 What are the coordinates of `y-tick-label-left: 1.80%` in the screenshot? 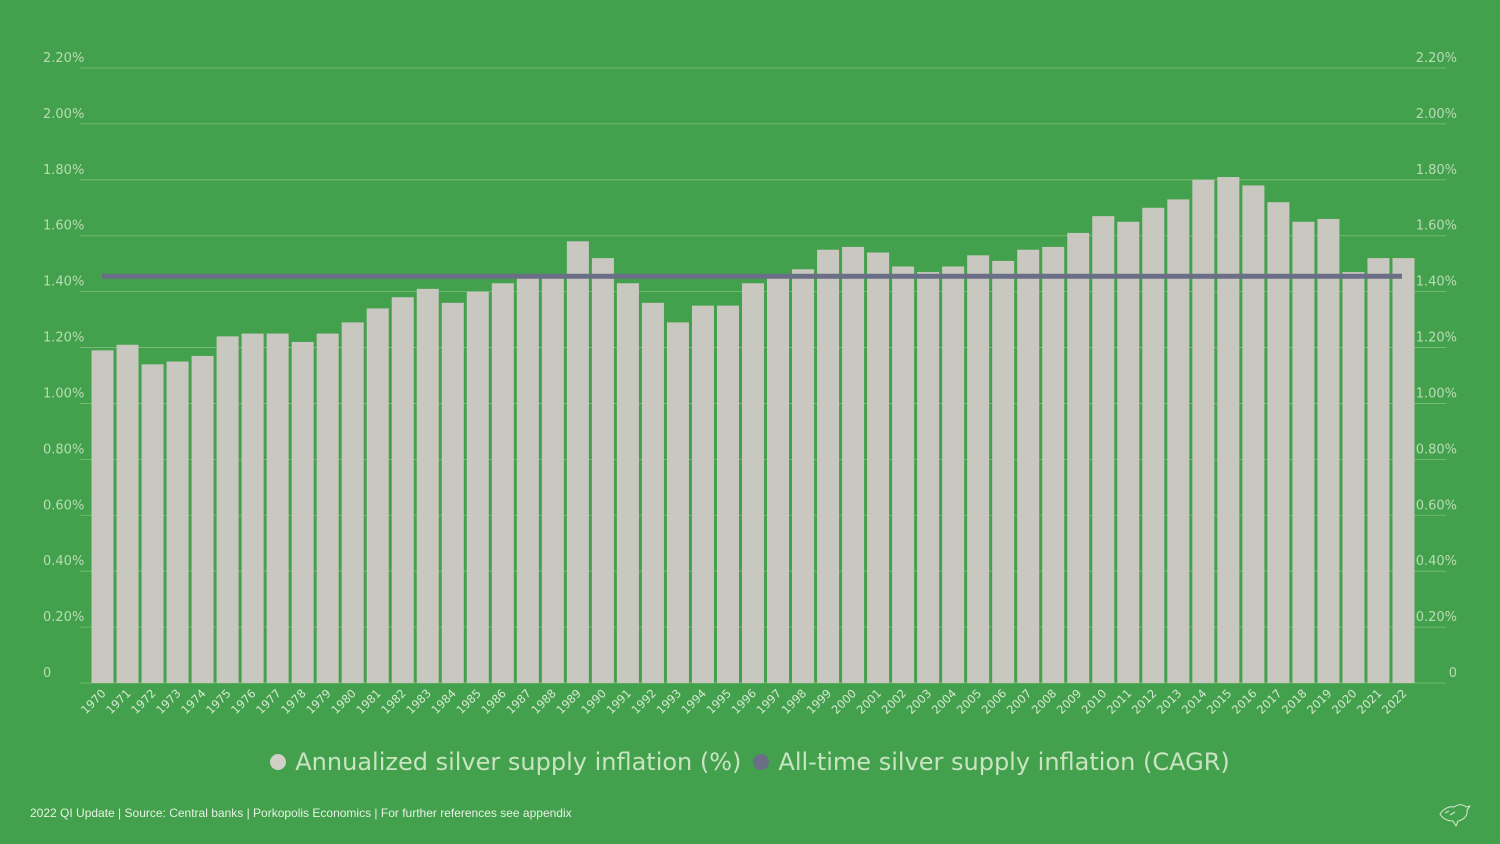 It's located at (63, 170).